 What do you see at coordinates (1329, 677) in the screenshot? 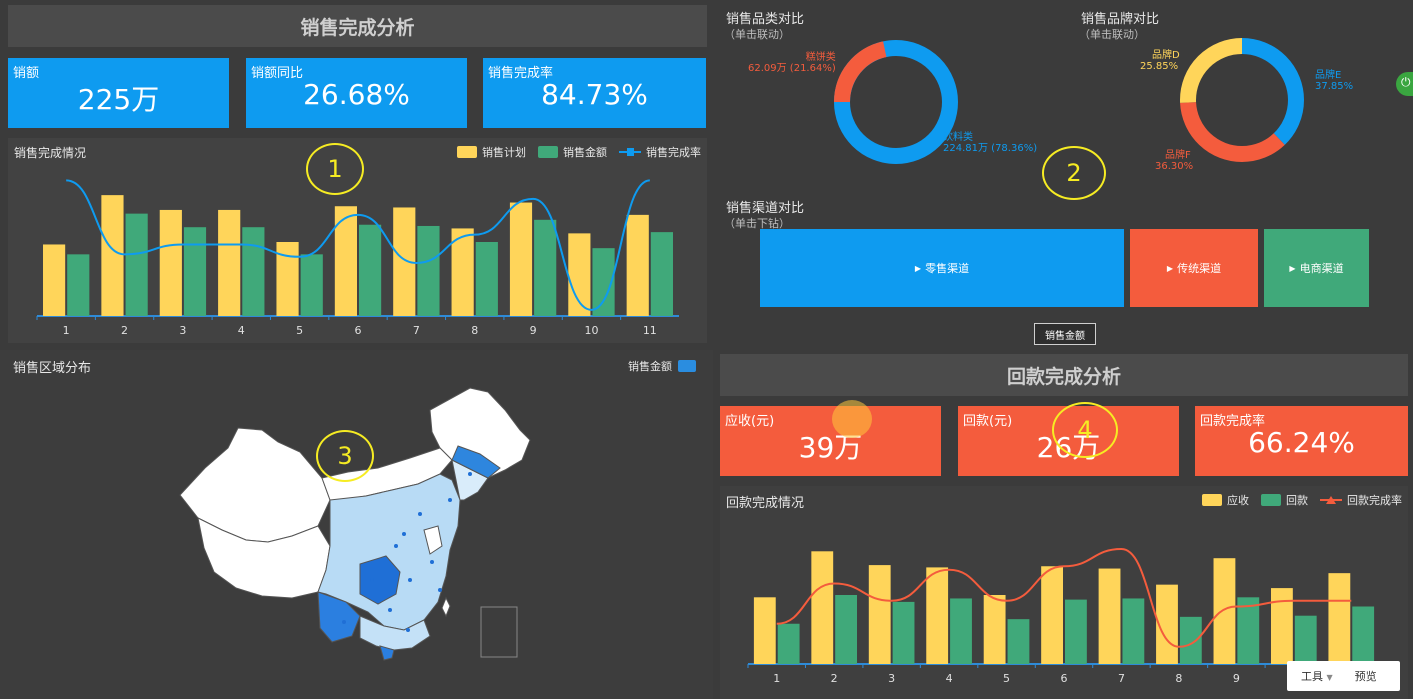
I see `chevron-down-icon: ▼` at bounding box center [1329, 677].